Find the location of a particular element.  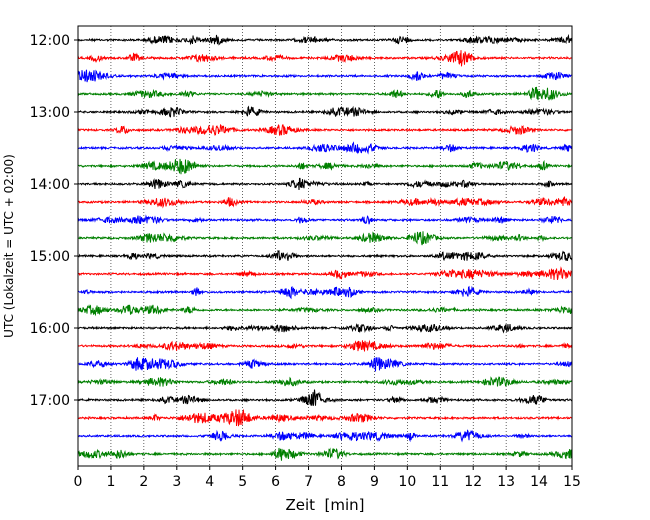

y-tick-label: 13:00 is located at coordinates (50, 113).